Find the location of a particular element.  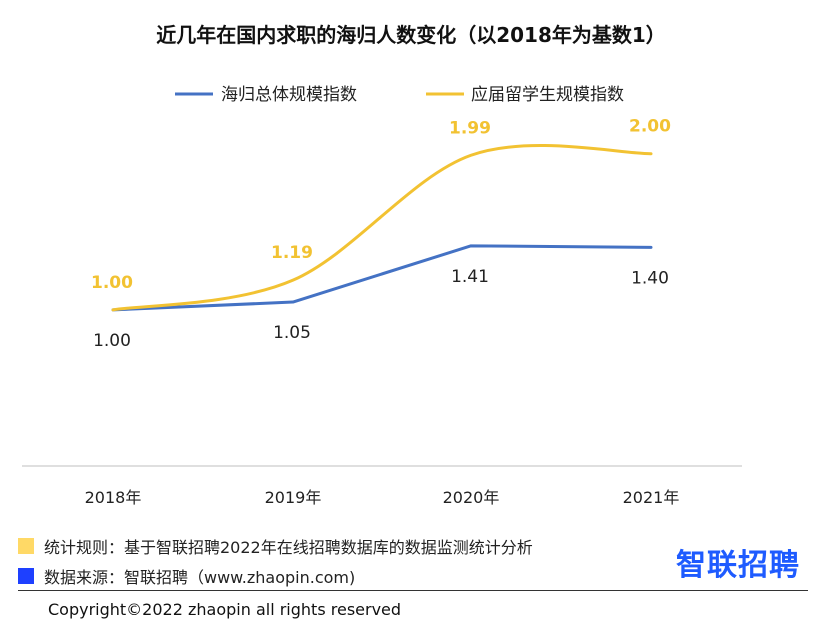

legend: 海归总体规模指数 应届留学生规模指数 is located at coordinates (399, 95).